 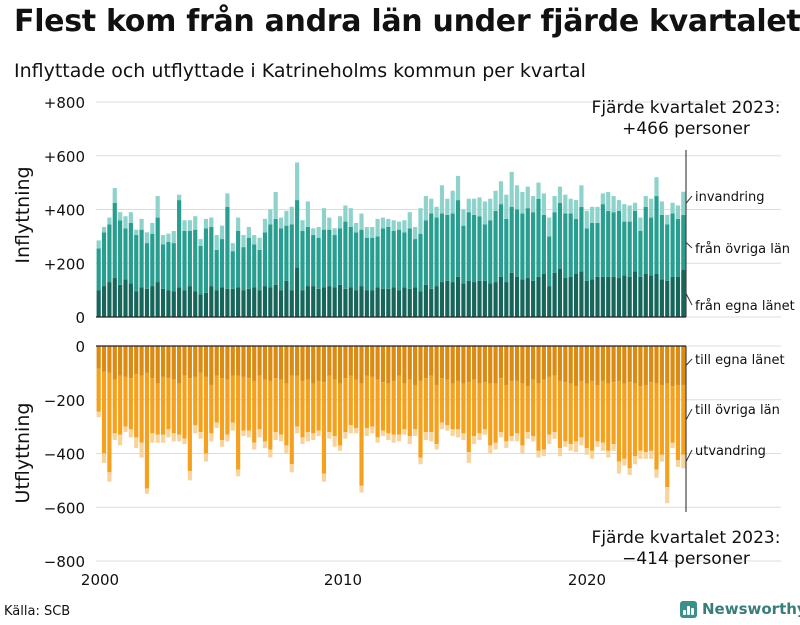 What do you see at coordinates (686, 559) in the screenshot?
I see `annotation-bottom-value: −414 personer` at bounding box center [686, 559].